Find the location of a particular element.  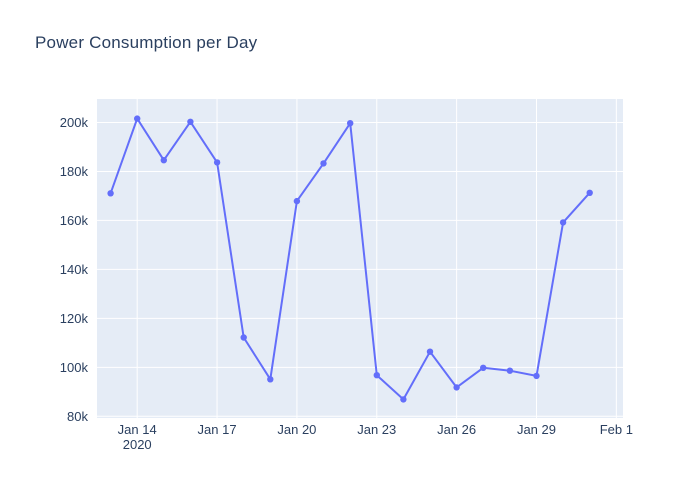

y-tick-label: 140k is located at coordinates (74, 269).